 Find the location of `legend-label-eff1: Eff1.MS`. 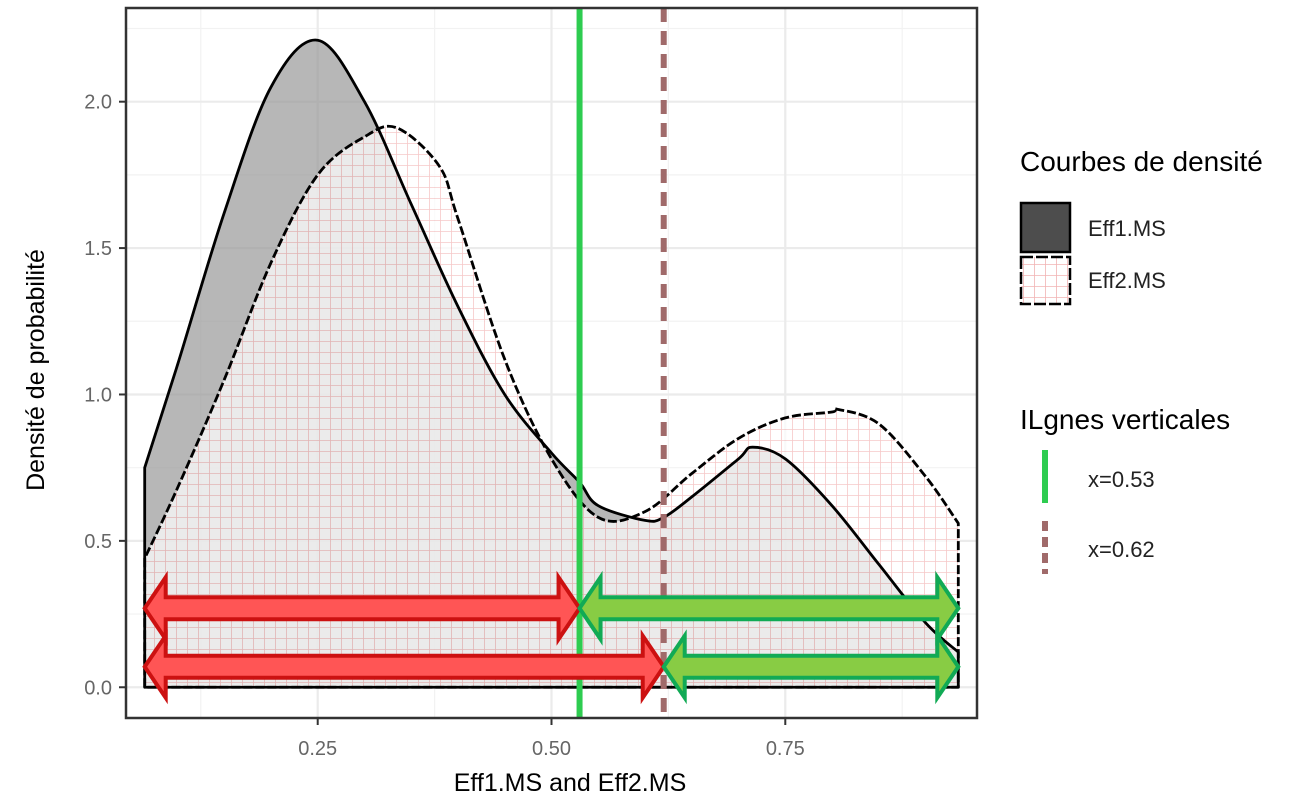

legend-label-eff1: Eff1.MS is located at coordinates (1127, 228).